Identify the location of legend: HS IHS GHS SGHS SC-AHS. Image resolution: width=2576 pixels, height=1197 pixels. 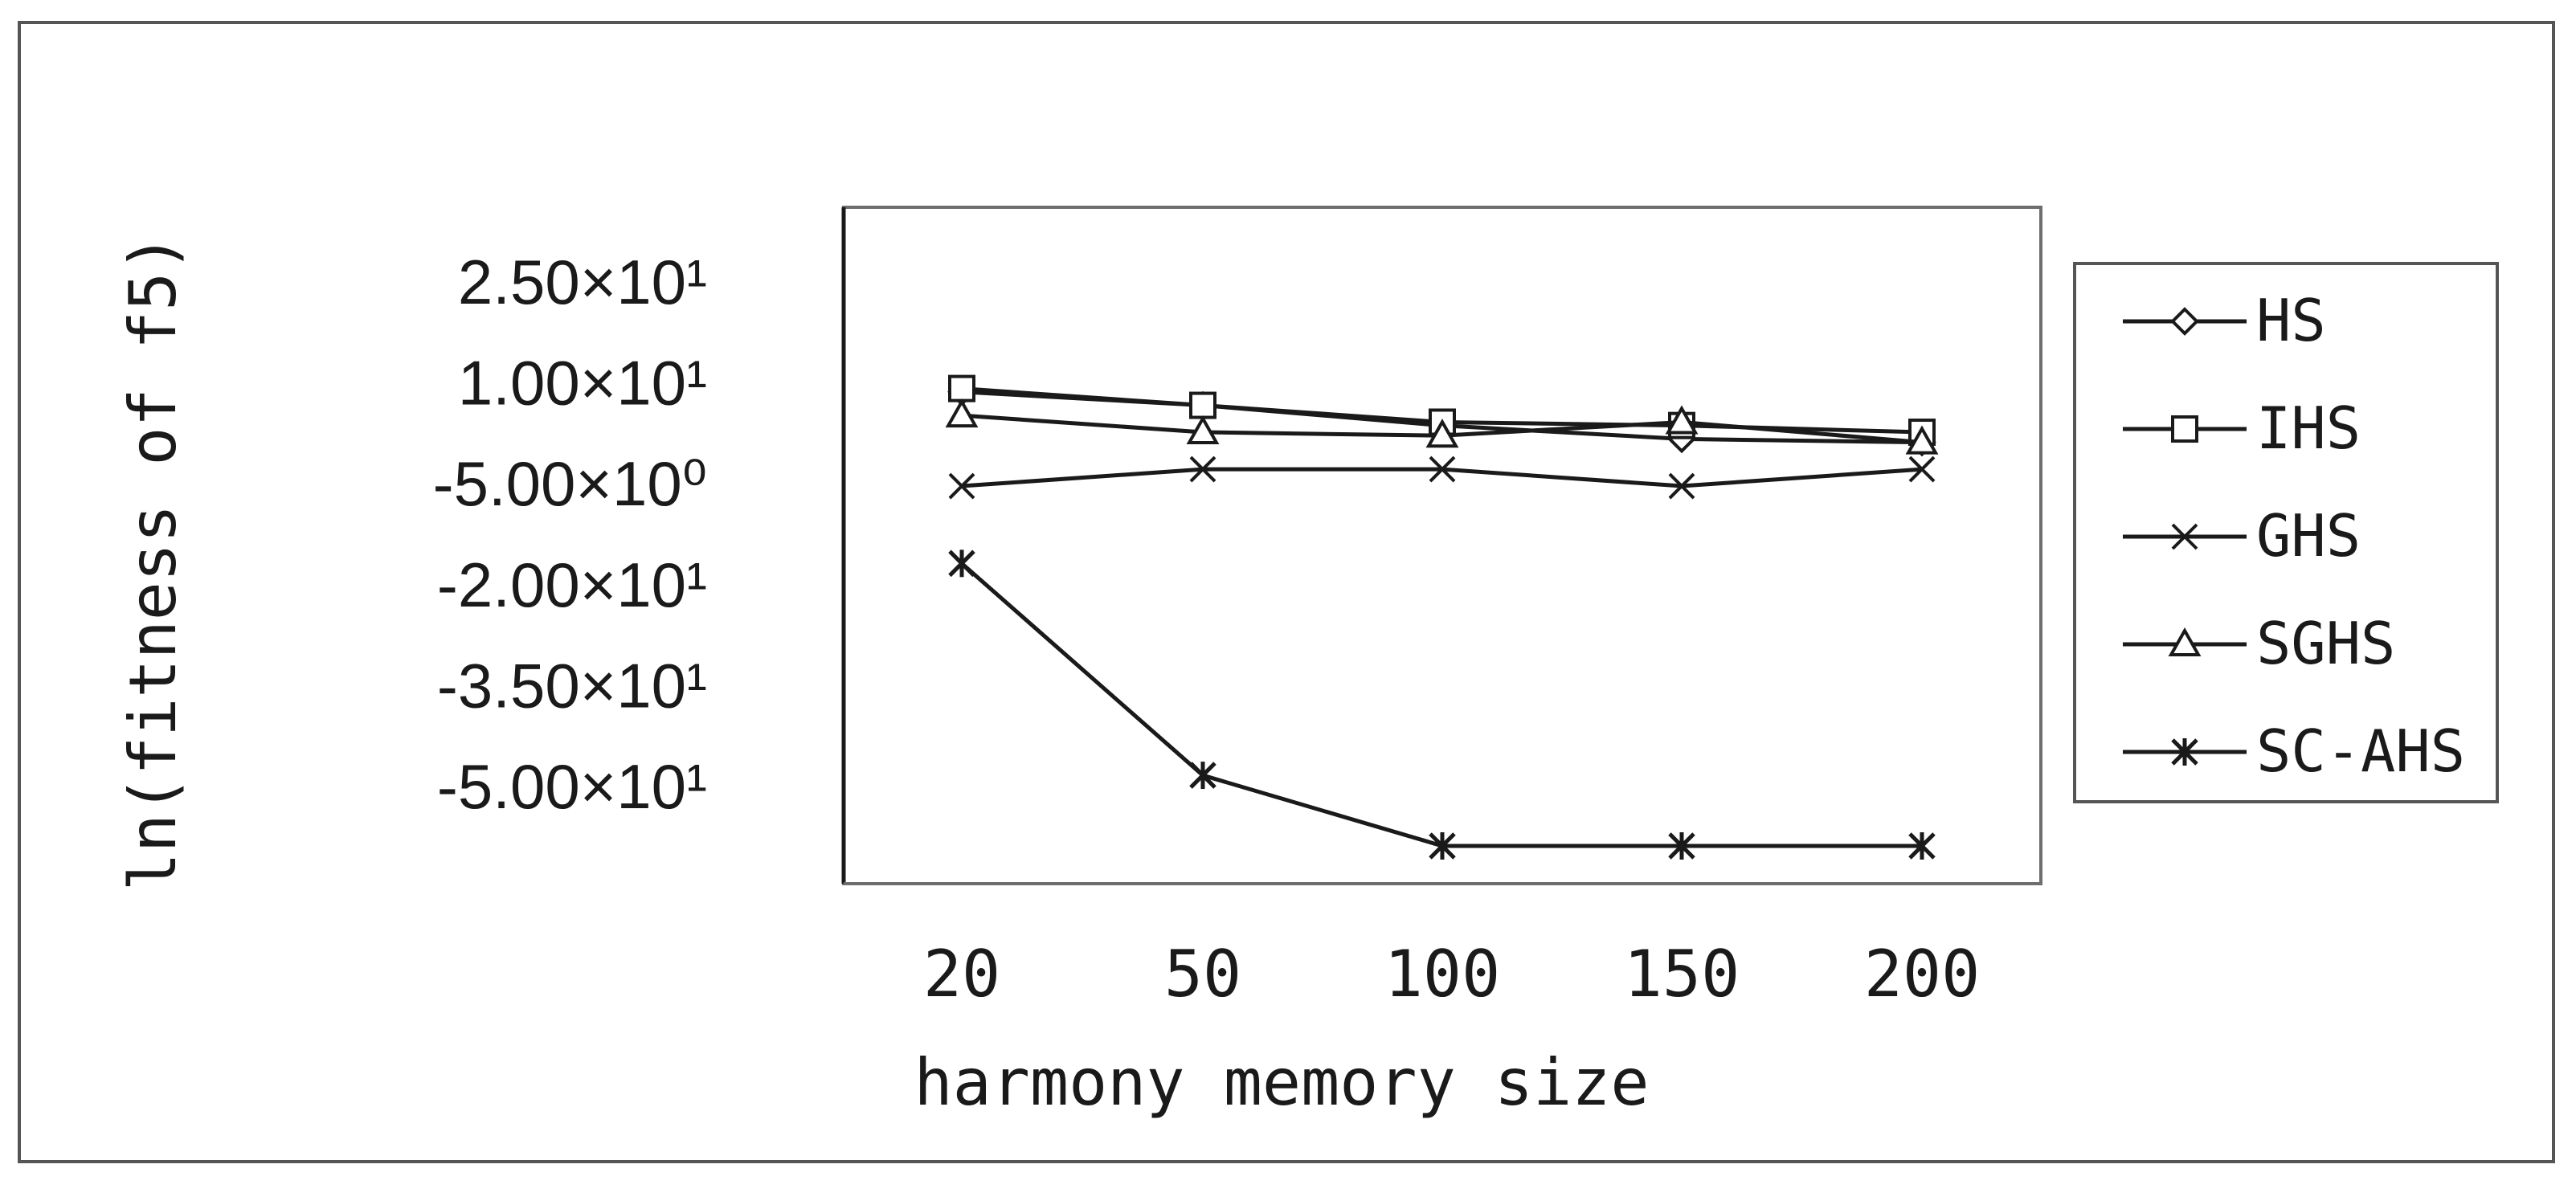
(2286, 532).